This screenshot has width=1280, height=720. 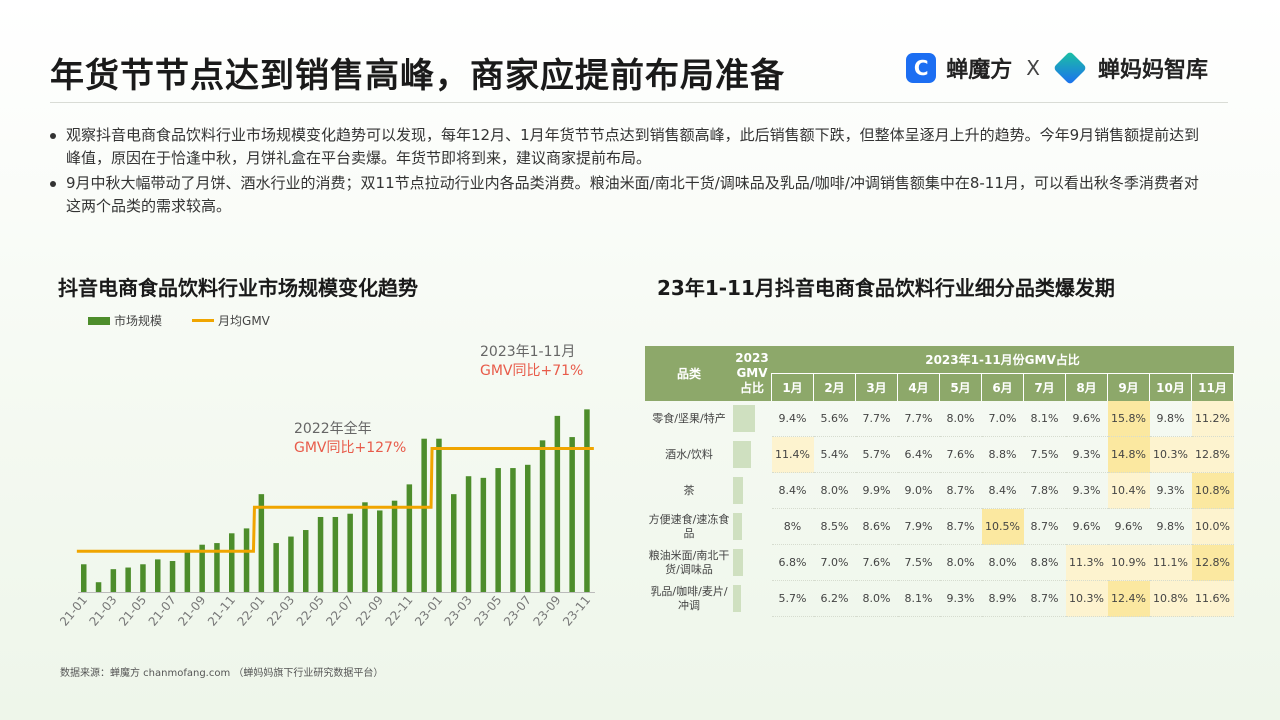 I want to click on header-gmv-share: 2023 GMV 占比, so click(x=752, y=373).